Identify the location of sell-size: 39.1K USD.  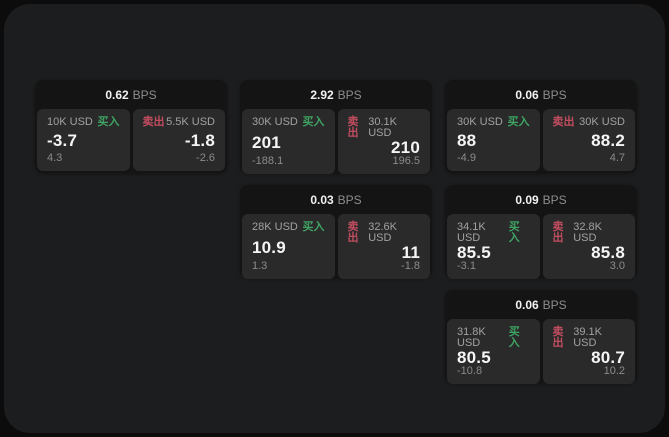
(587, 337).